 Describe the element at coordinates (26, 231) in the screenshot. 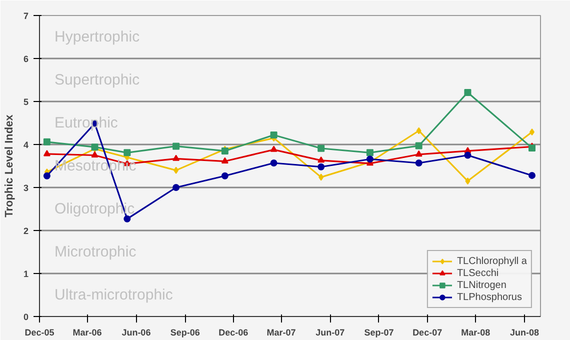

I see `y-tick-label: 2` at that location.